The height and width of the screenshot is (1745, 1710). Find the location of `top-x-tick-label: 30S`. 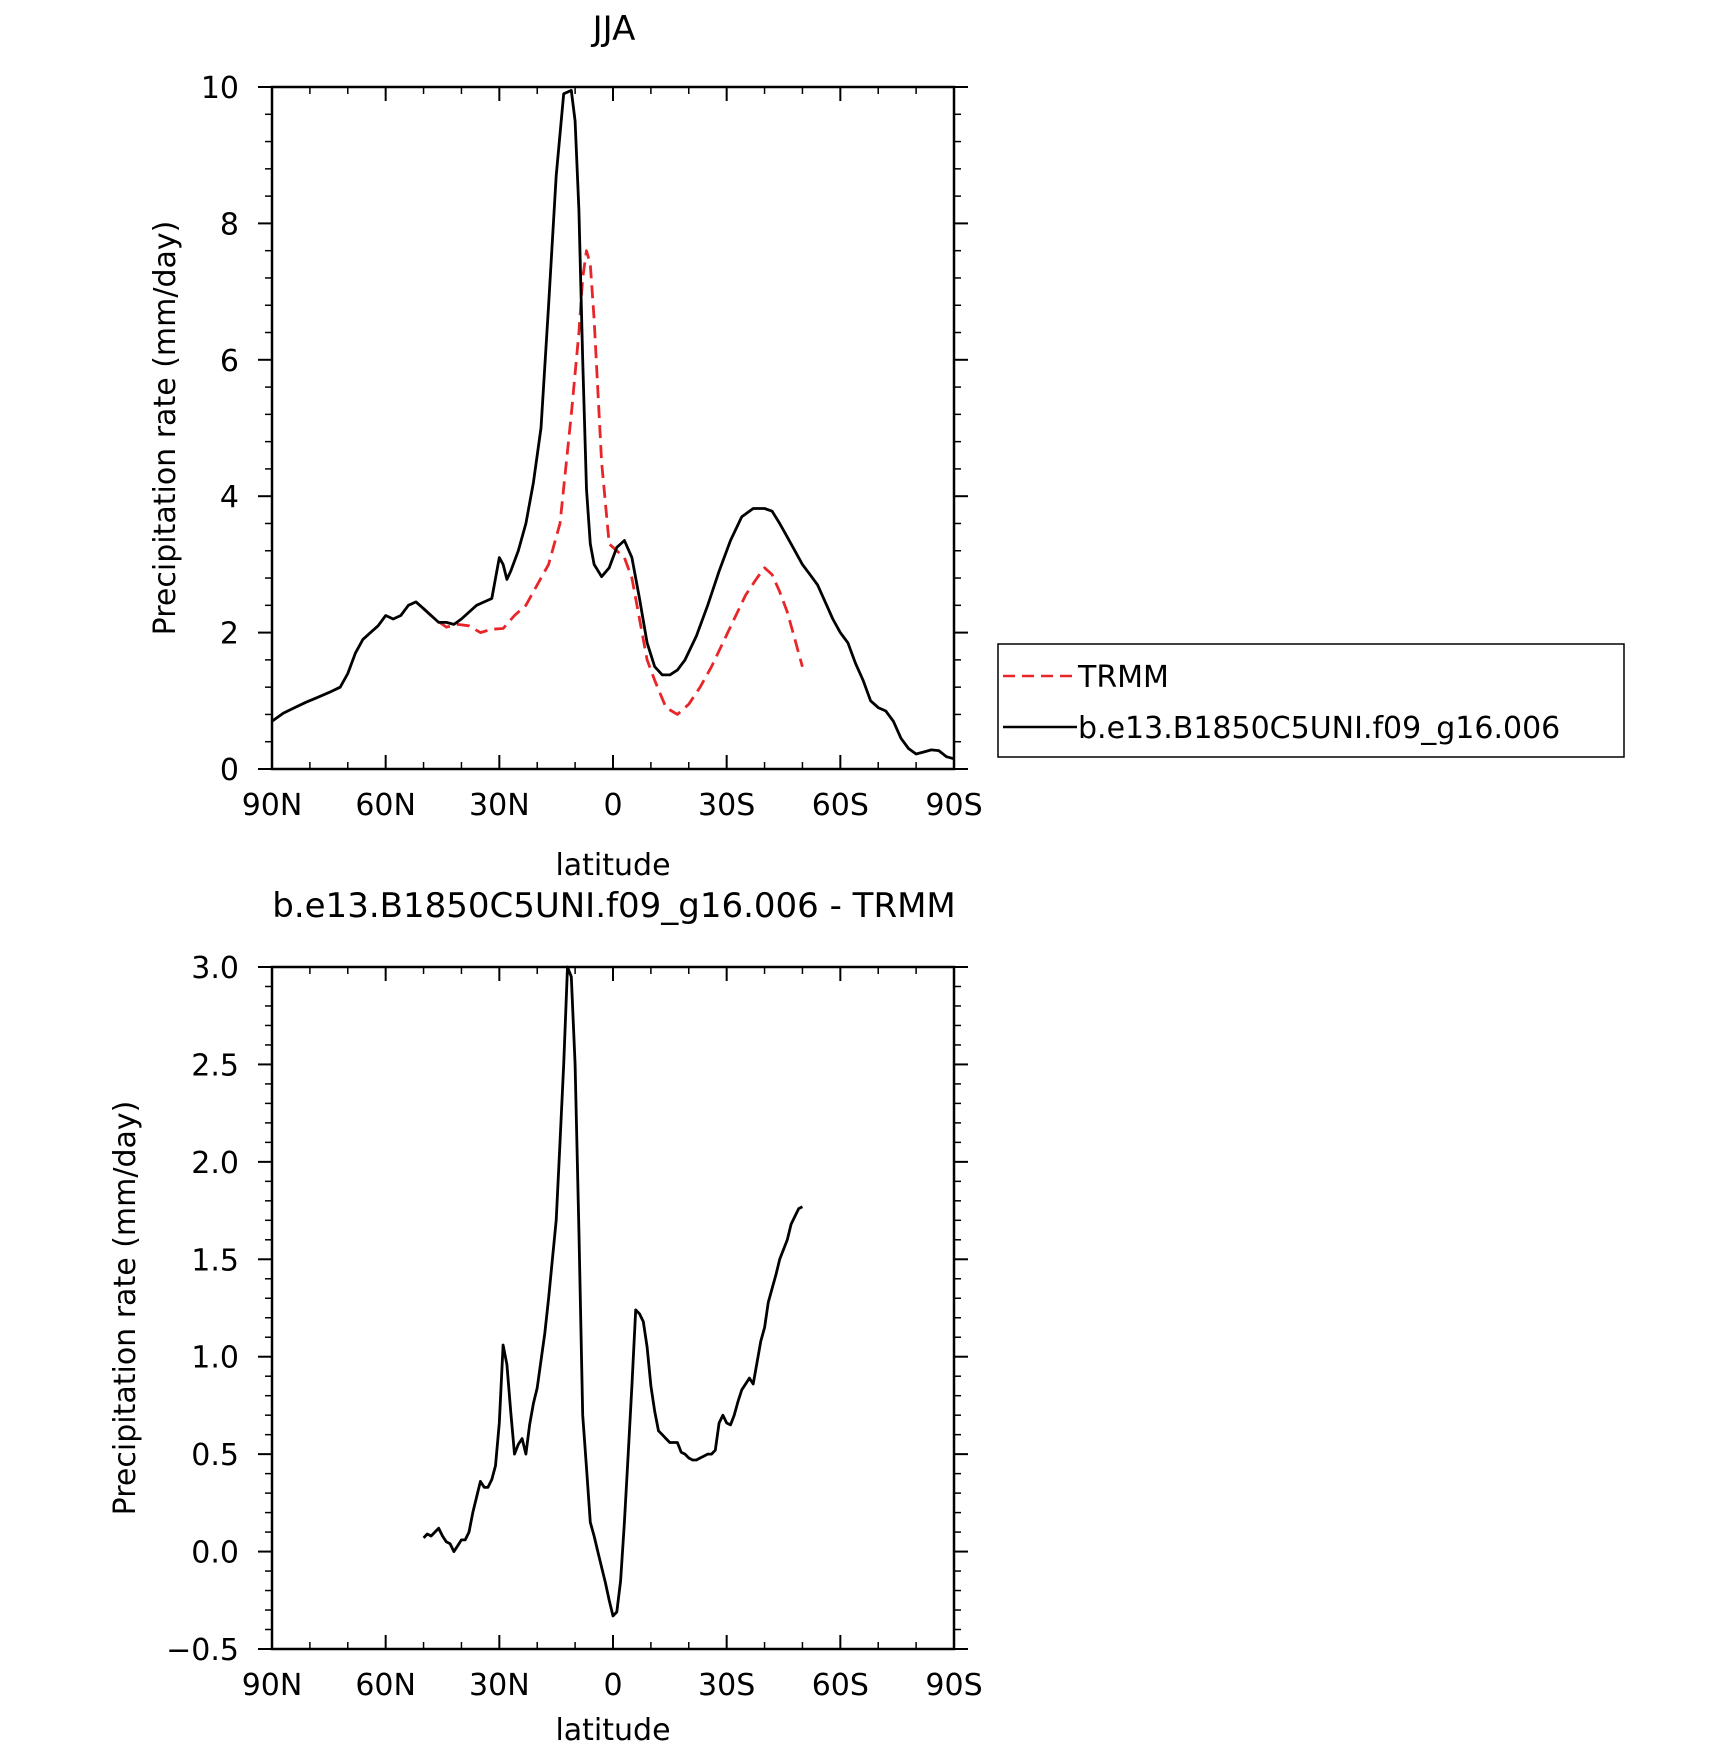

top-x-tick-label: 30S is located at coordinates (726, 805).